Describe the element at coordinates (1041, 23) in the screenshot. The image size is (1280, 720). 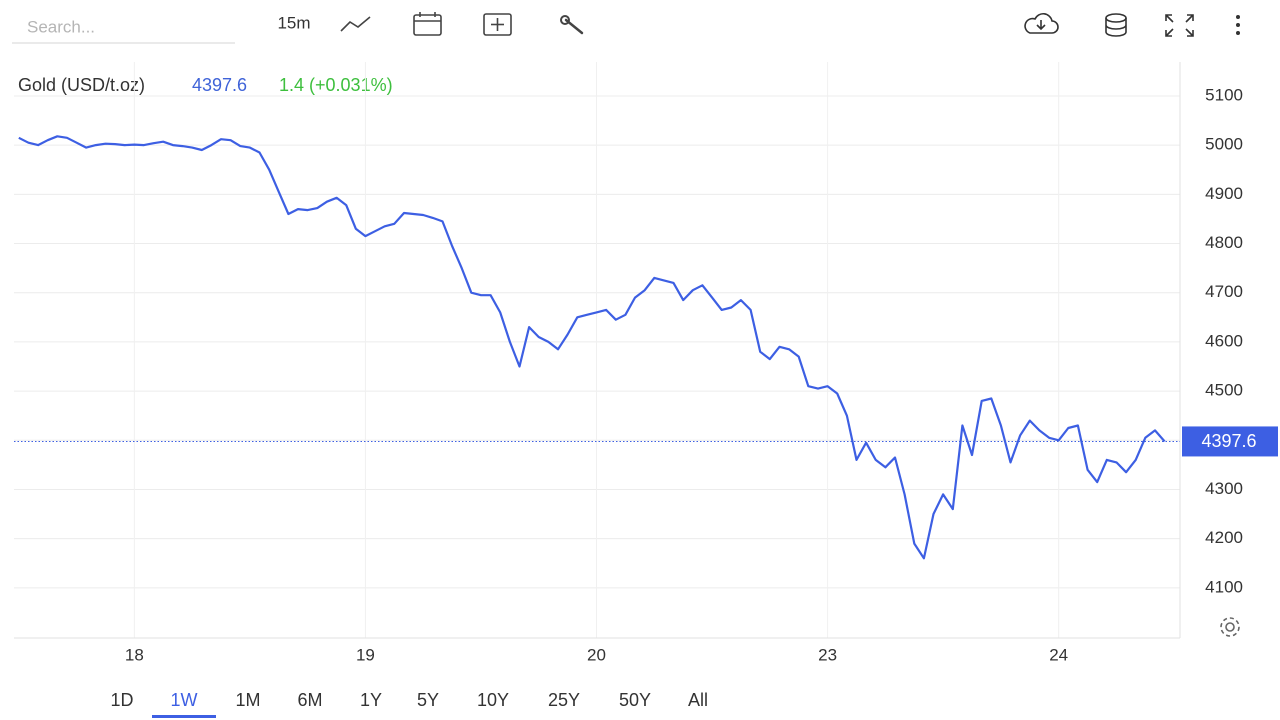
I see `cloud-download-icon` at that location.